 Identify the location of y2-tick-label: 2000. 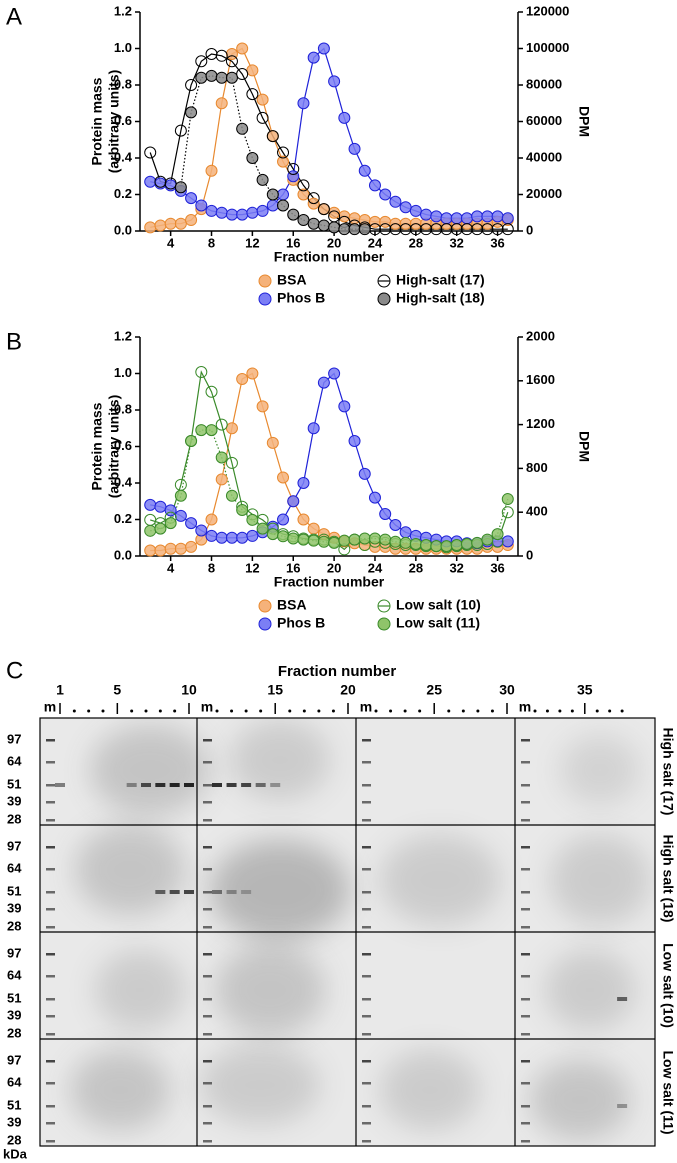
(540, 335).